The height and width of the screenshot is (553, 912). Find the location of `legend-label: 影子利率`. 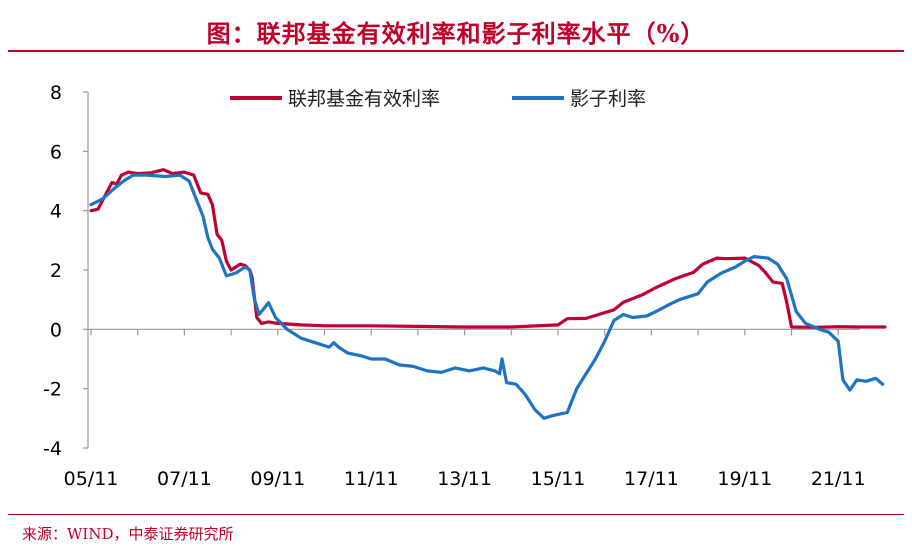

legend-label: 影子利率 is located at coordinates (608, 99).